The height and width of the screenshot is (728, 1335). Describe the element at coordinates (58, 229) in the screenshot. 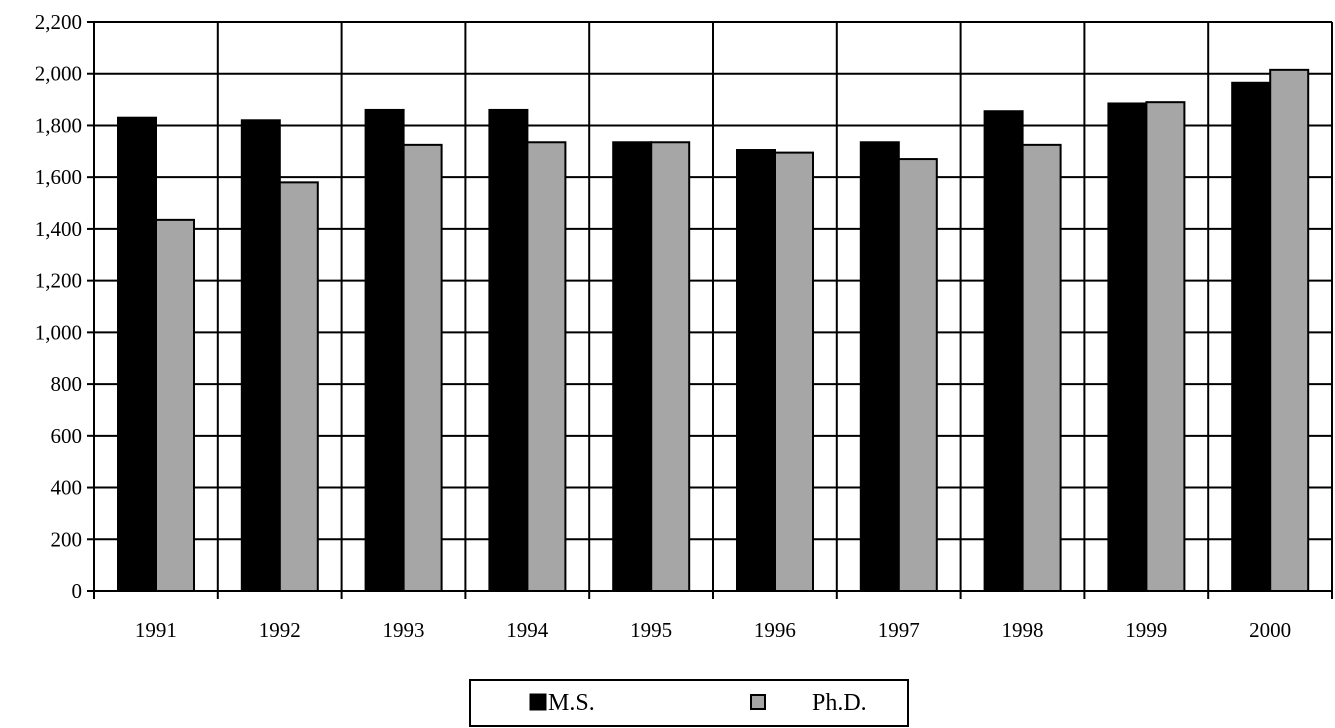

I see `y-tick-label: 1,400` at that location.